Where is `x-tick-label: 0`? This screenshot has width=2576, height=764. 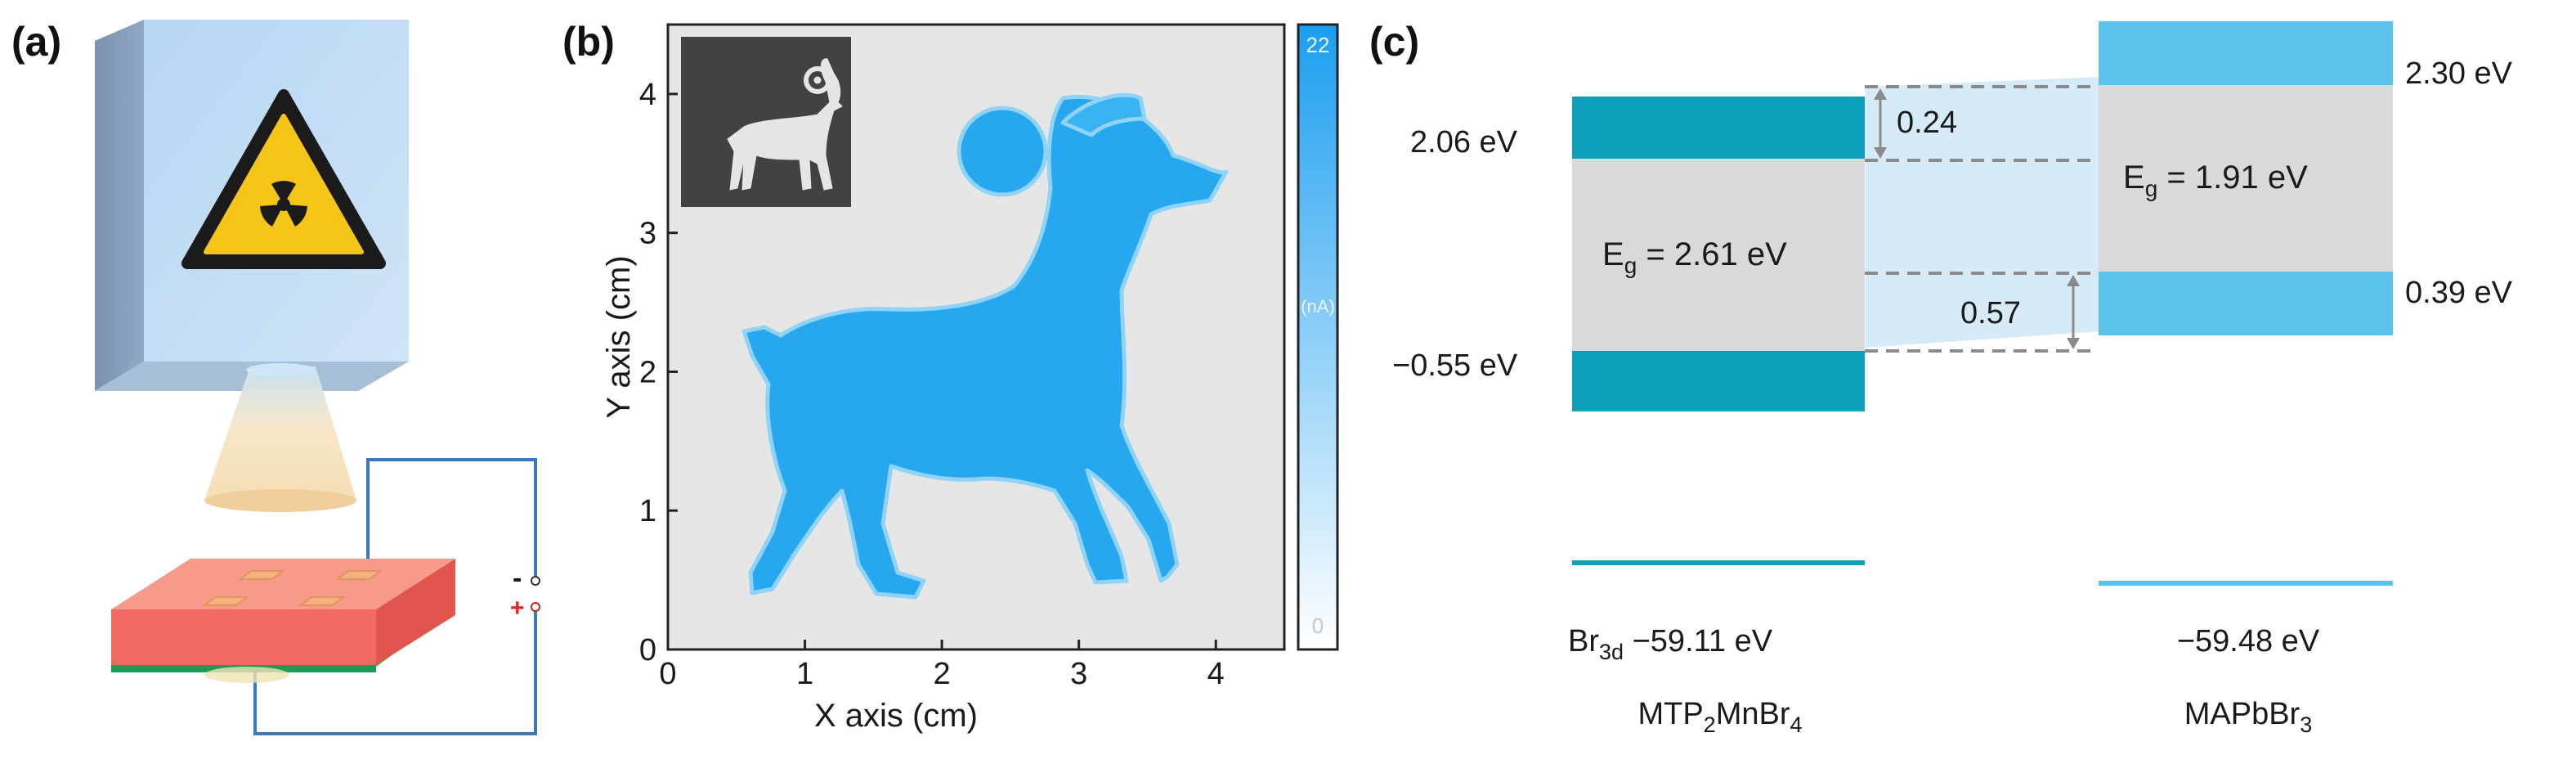 x-tick-label: 0 is located at coordinates (667, 674).